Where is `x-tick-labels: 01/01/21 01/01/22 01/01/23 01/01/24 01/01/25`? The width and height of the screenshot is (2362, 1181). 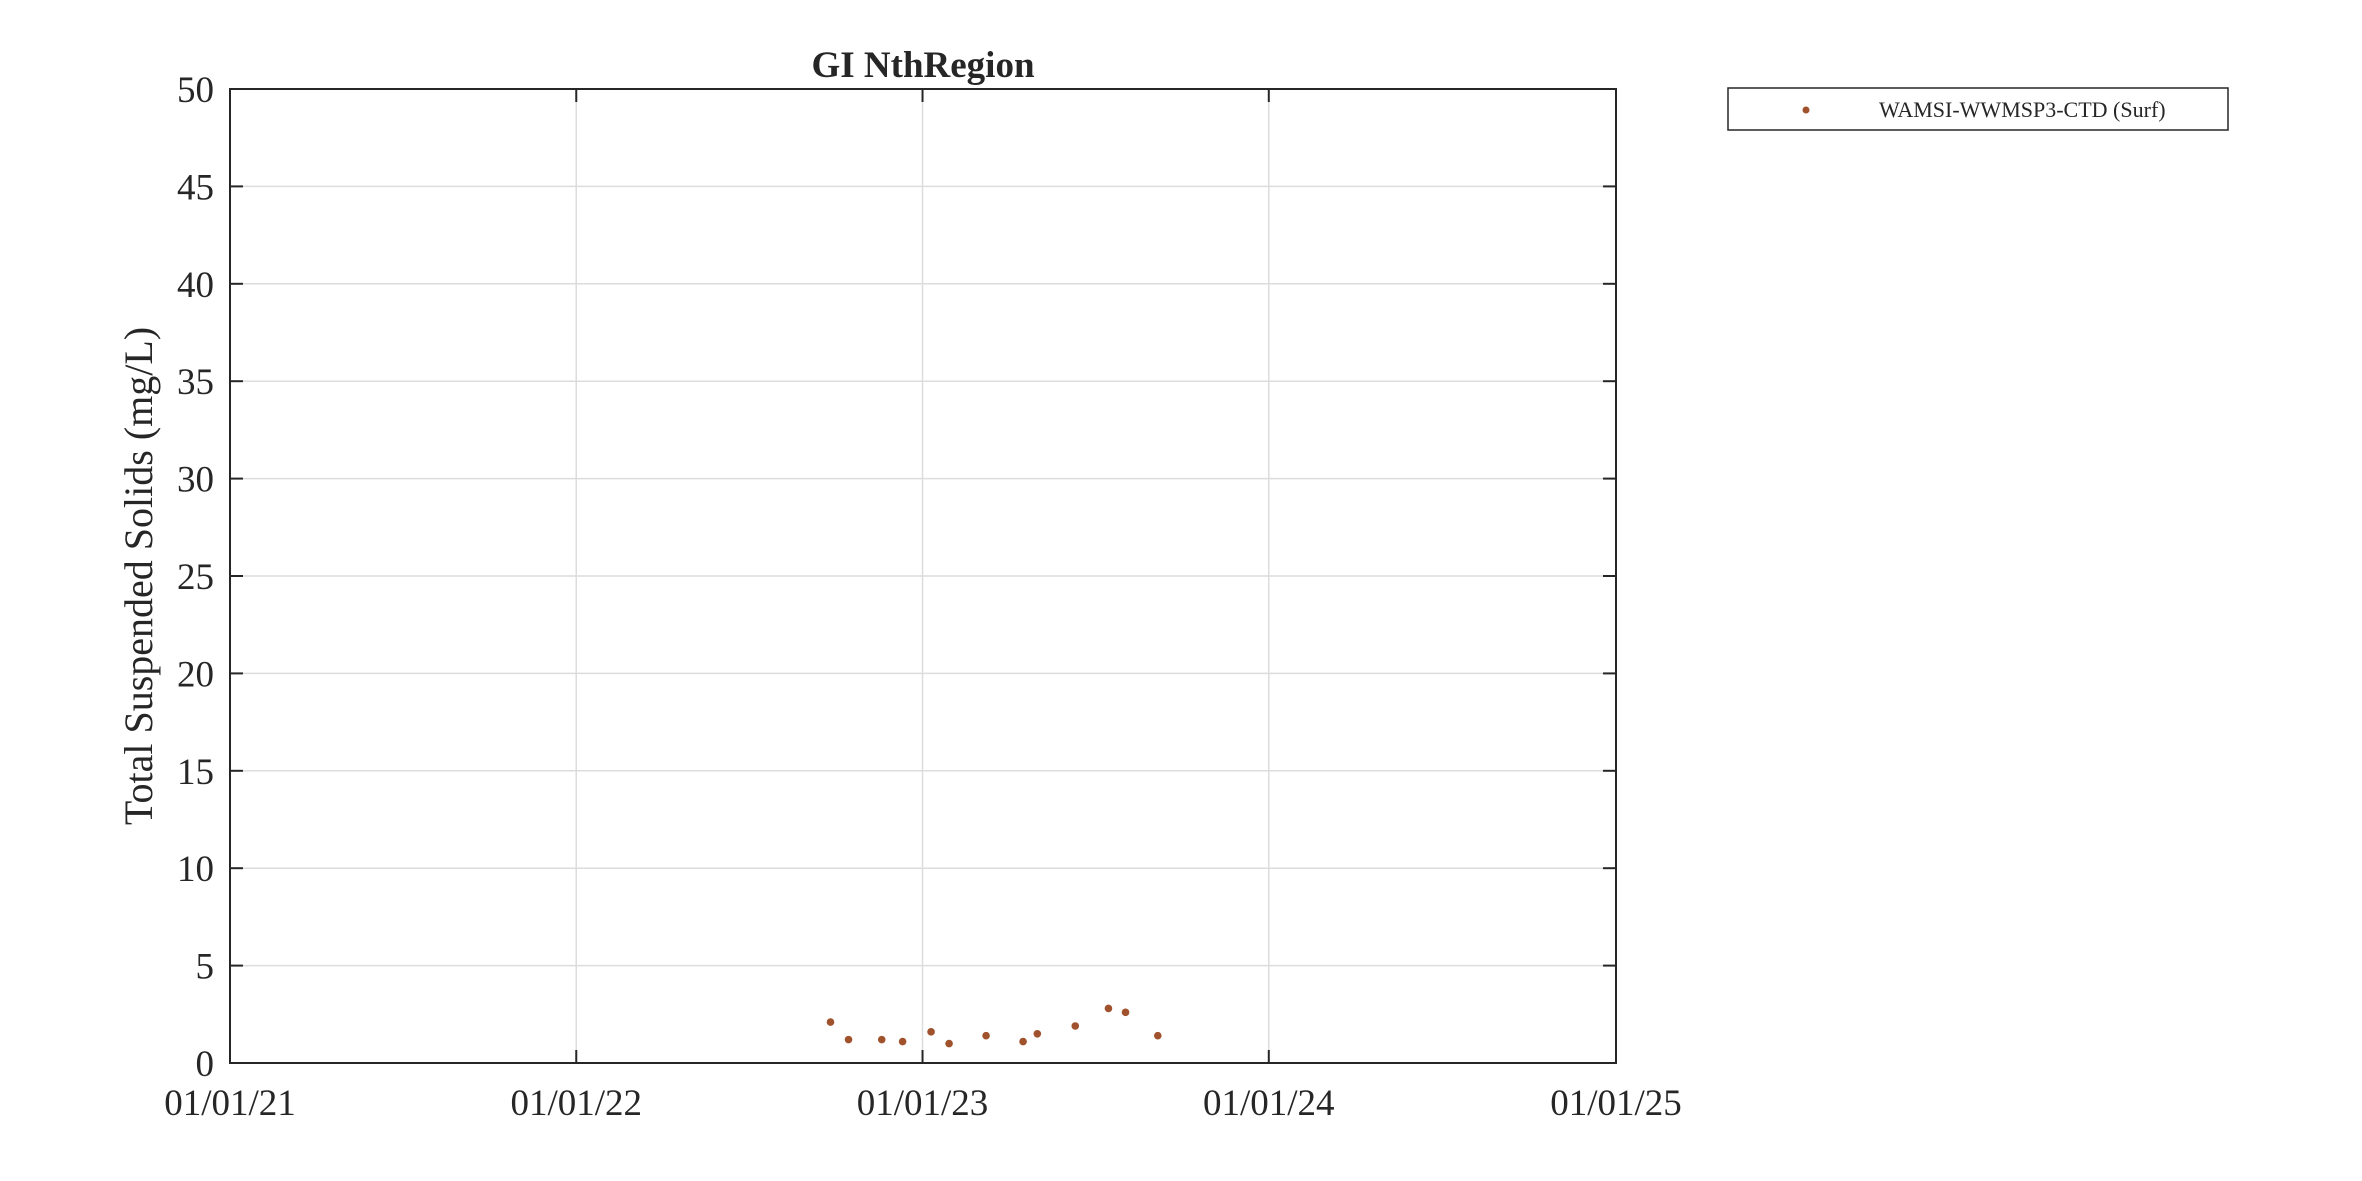
x-tick-labels: 01/01/21 01/01/22 01/01/23 01/01/24 01/01/25 is located at coordinates (923, 1103).